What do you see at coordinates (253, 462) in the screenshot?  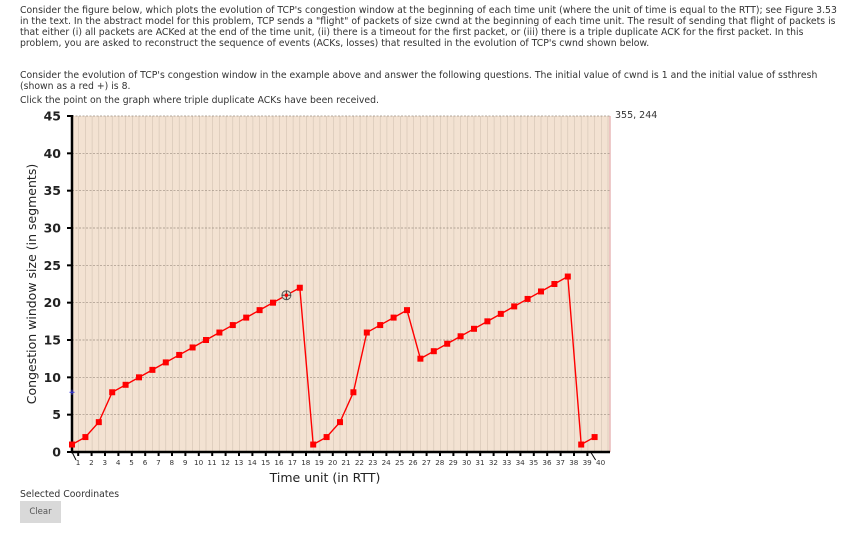 I see `x-tick-label: 14` at bounding box center [253, 462].